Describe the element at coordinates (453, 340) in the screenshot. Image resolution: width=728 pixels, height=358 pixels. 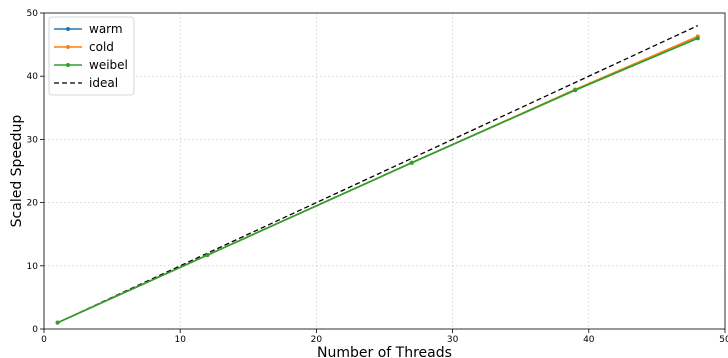
I see `x-tick-label: 30` at that location.